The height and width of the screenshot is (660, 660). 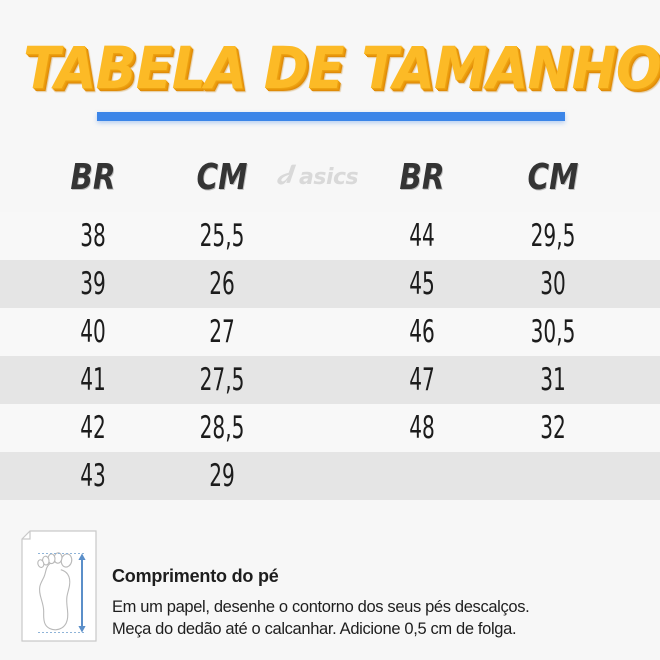 I want to click on cell-br-right: 47, so click(x=422, y=380).